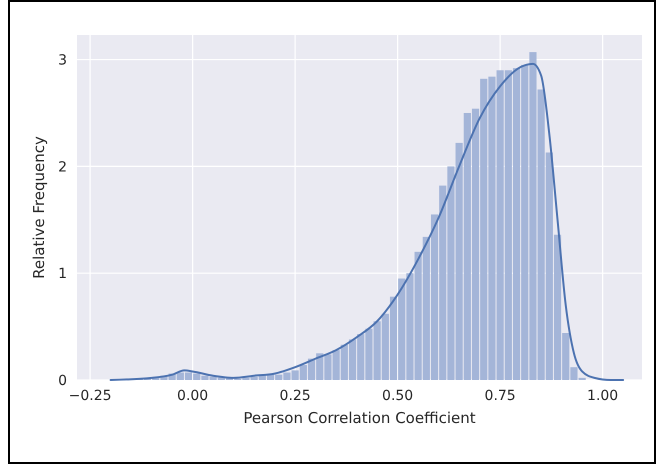 The width and height of the screenshot is (658, 464). I want to click on x-axis-title: Pearson Correlation Coefficient, so click(359, 418).